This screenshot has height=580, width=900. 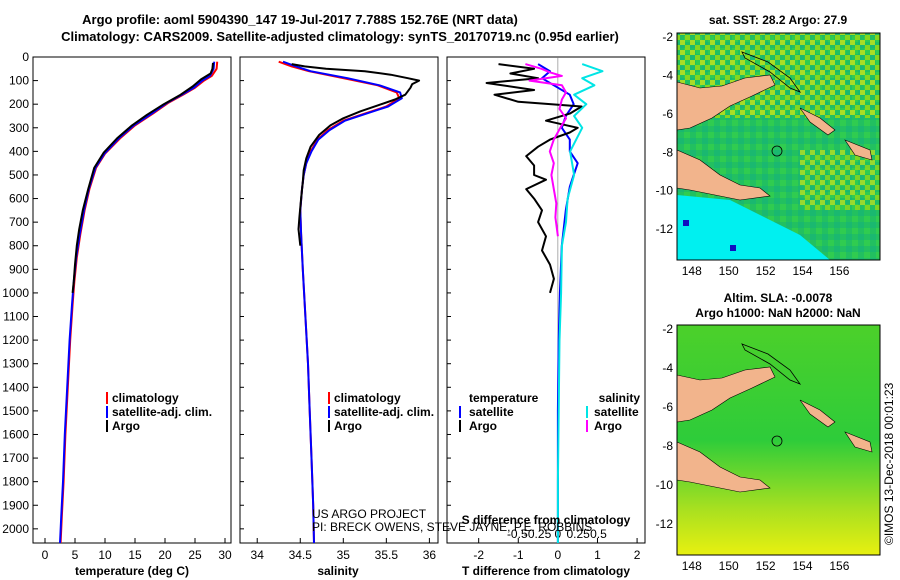 What do you see at coordinates (778, 20) in the screenshot?
I see `sst-map-title: sat. SST: 28.2 Argo: 27.9` at bounding box center [778, 20].